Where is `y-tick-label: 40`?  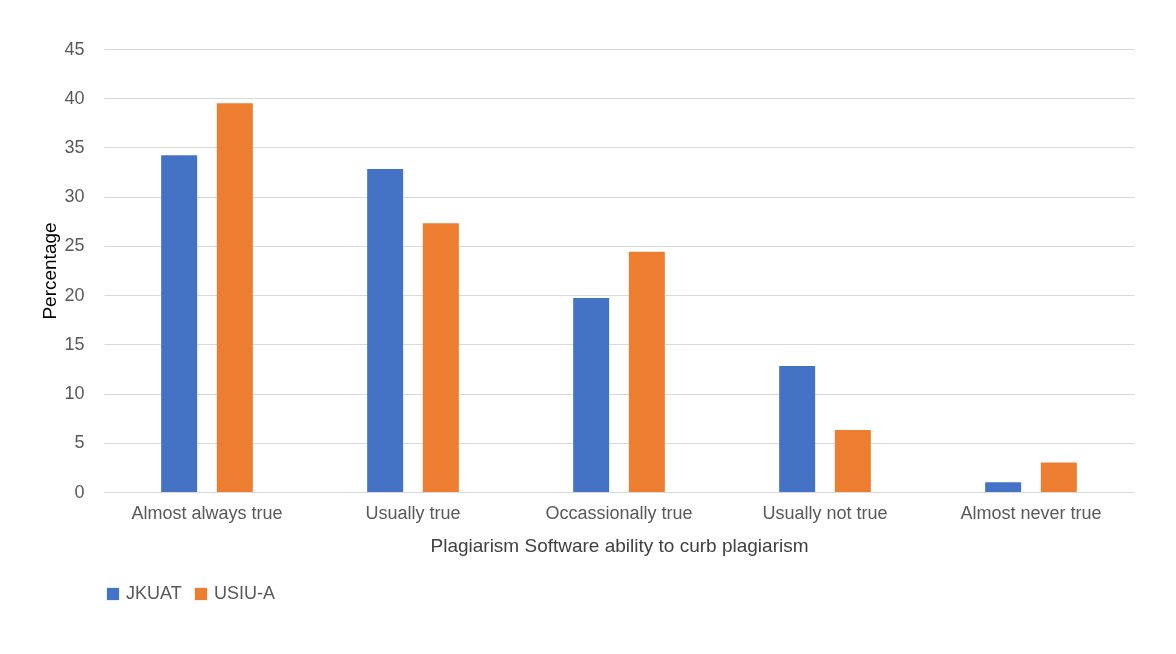
y-tick-label: 40 is located at coordinates (74, 97).